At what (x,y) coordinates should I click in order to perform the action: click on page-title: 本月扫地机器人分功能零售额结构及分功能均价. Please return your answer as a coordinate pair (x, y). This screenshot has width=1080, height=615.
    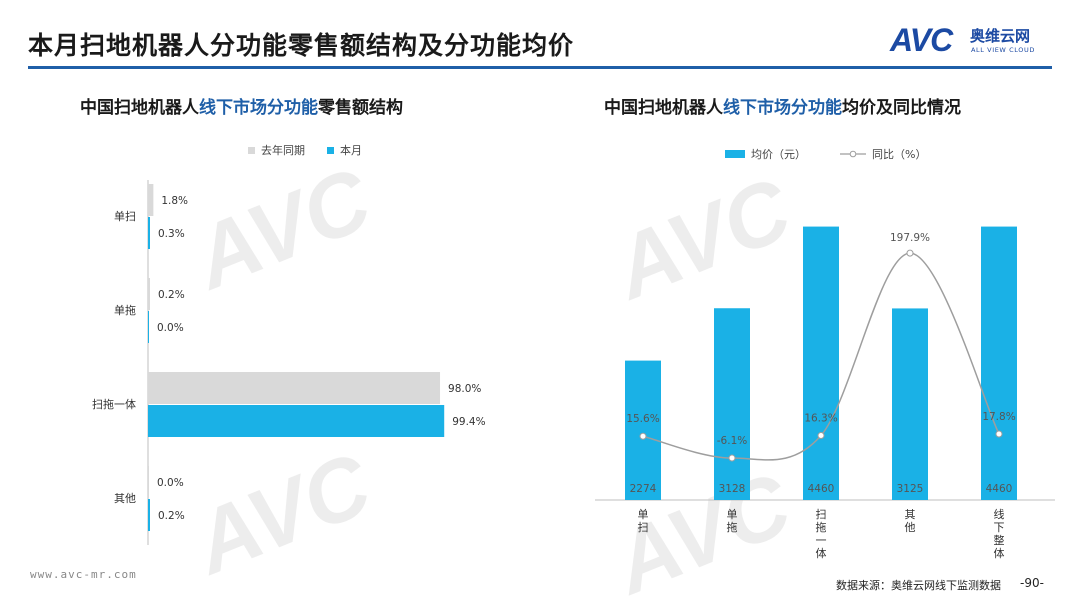
    Looking at the image, I should click on (301, 45).